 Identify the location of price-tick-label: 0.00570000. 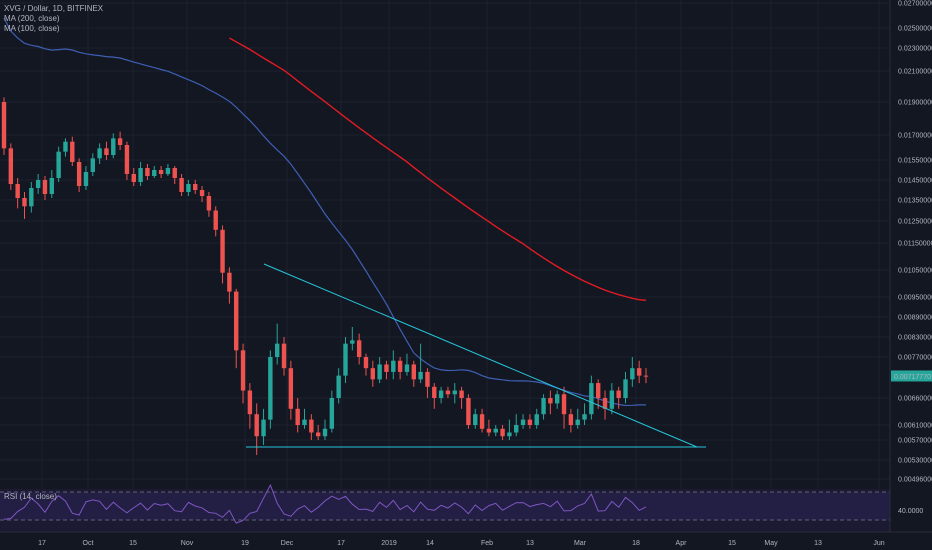
(915, 441).